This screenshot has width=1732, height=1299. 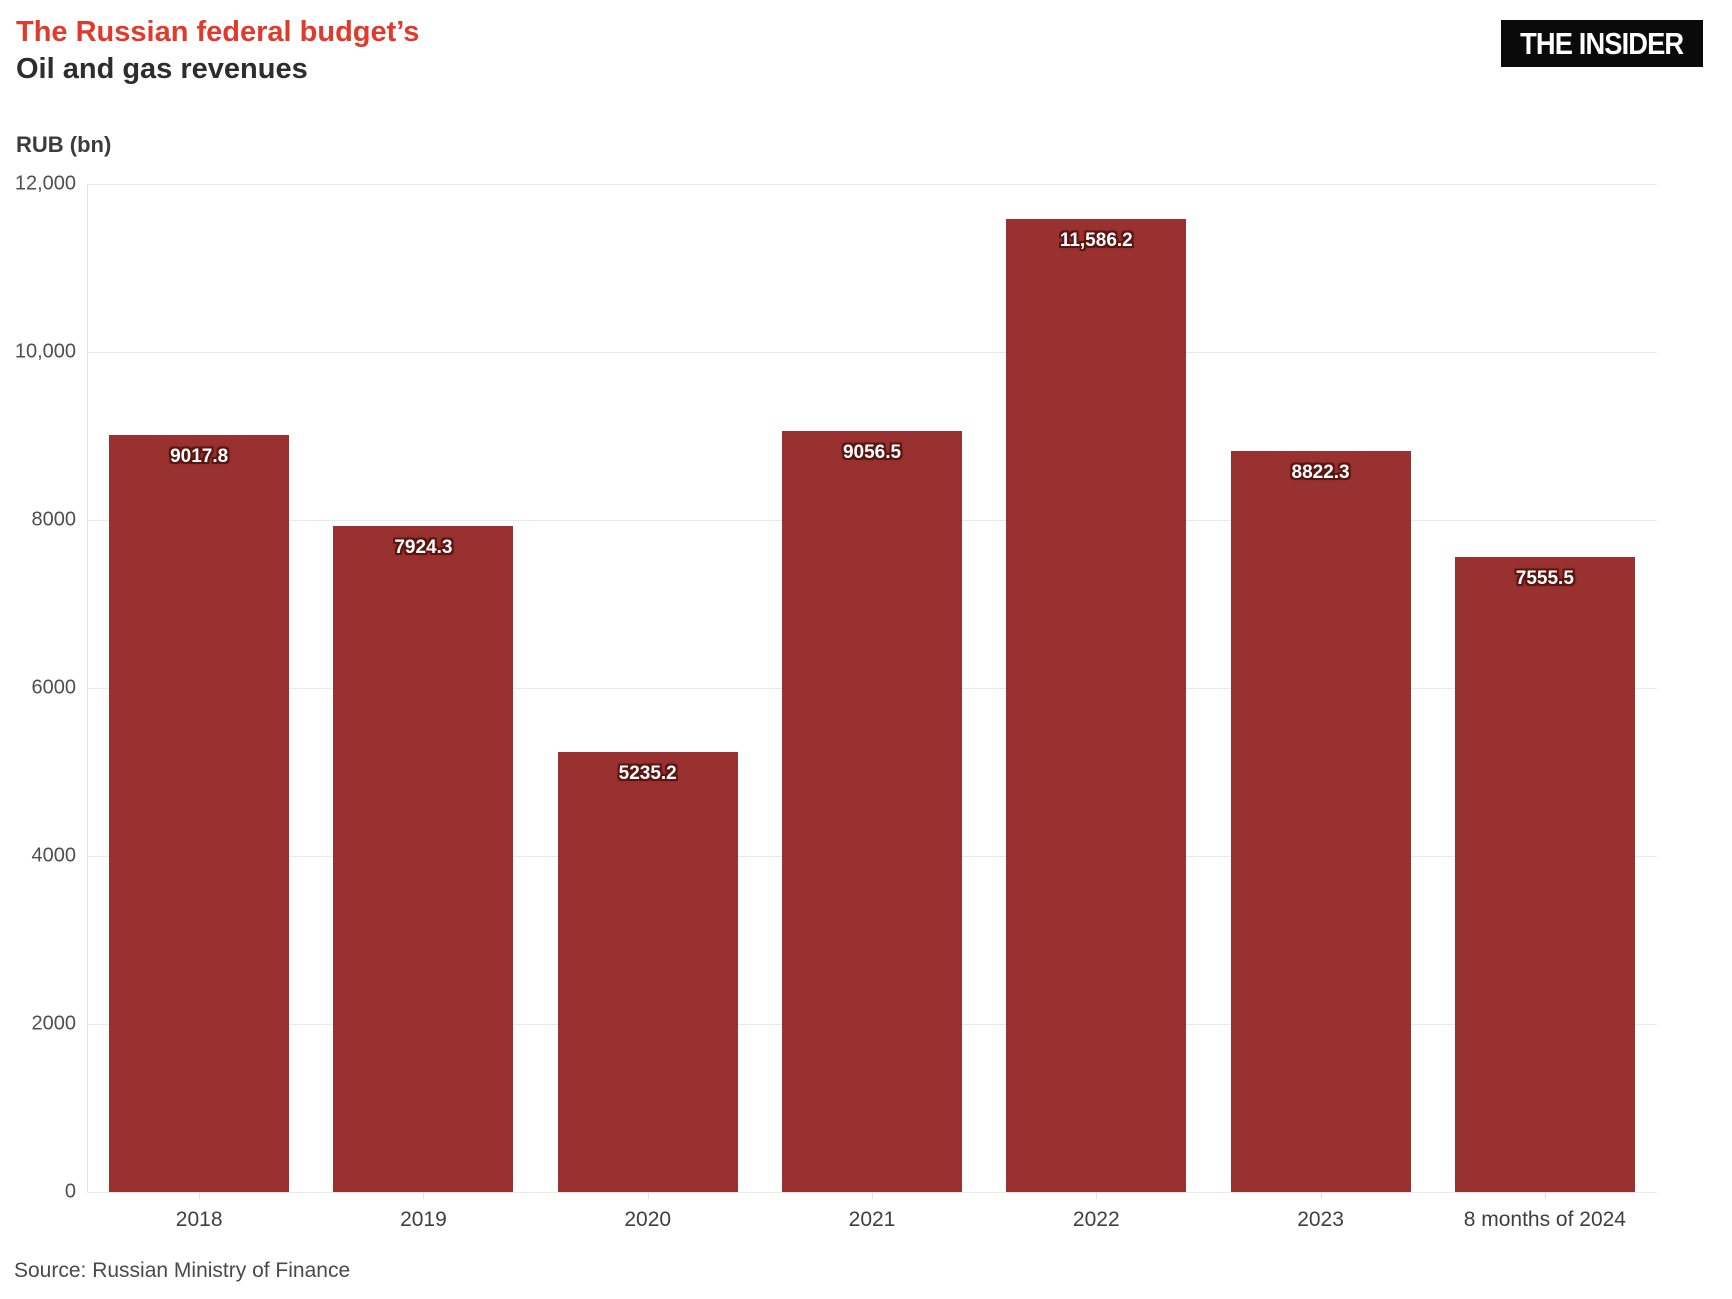 I want to click on chart-title-accent: The Russian federal budget’s, so click(x=218, y=32).